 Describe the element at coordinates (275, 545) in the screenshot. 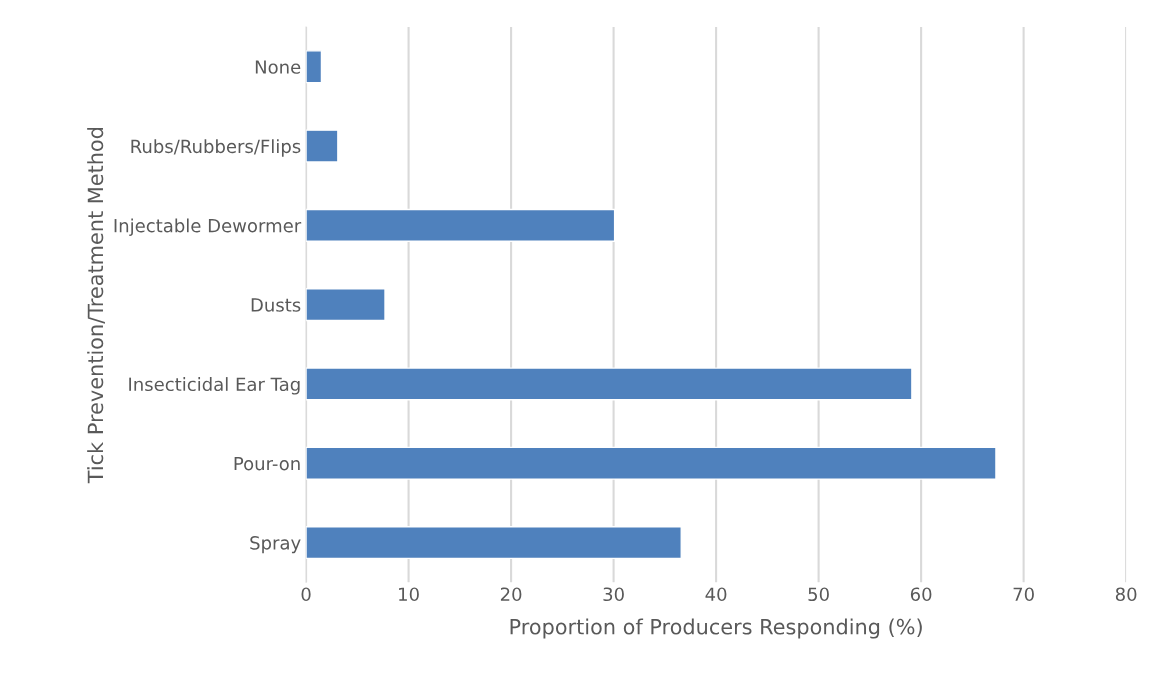

I see `y-tick-label: Spray` at that location.